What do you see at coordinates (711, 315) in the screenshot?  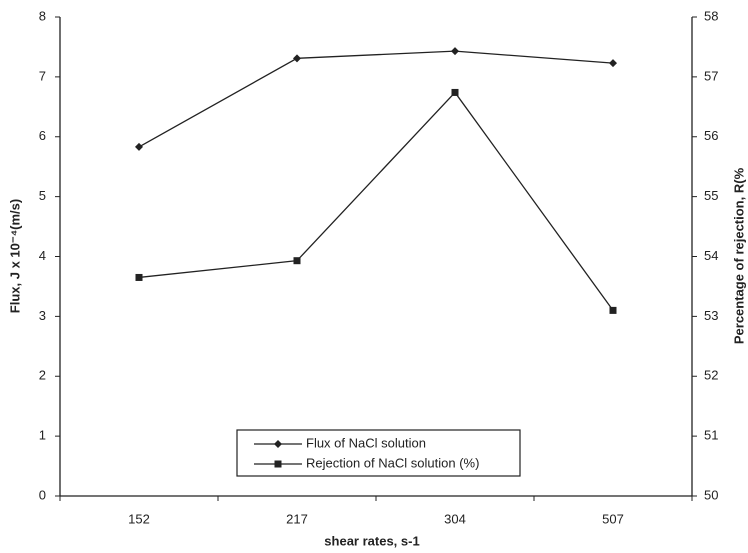 I see `y2-tick-label: 53` at bounding box center [711, 315].